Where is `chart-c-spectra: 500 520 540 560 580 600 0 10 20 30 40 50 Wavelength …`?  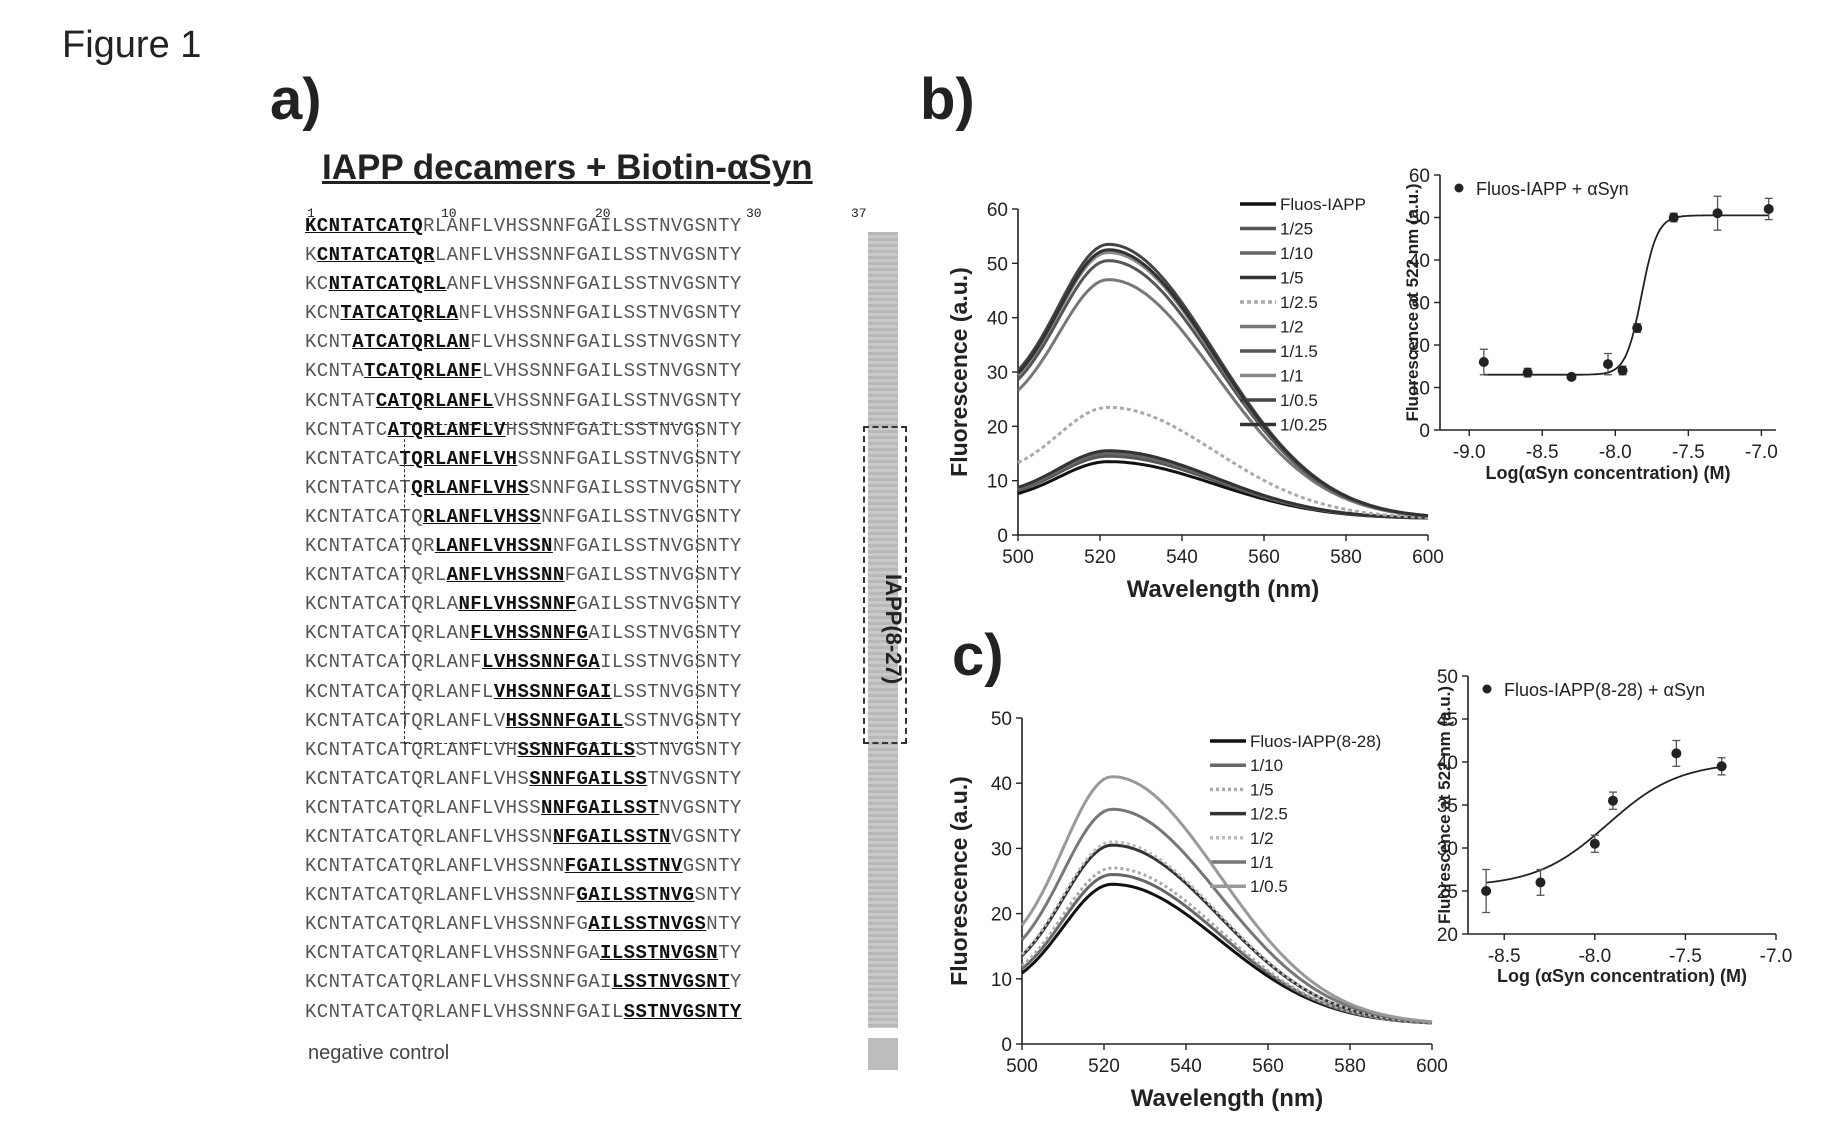
chart-c-spectra: 500 520 540 560 580 600 0 10 20 30 40 50 Wavelength … is located at coordinates (1197, 910).